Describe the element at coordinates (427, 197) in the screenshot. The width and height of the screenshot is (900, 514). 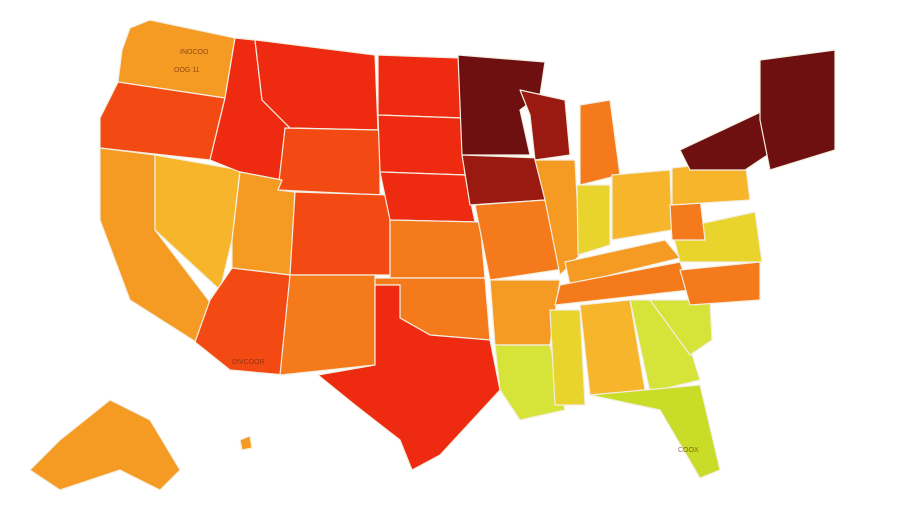
I see `state-nebraska` at that location.